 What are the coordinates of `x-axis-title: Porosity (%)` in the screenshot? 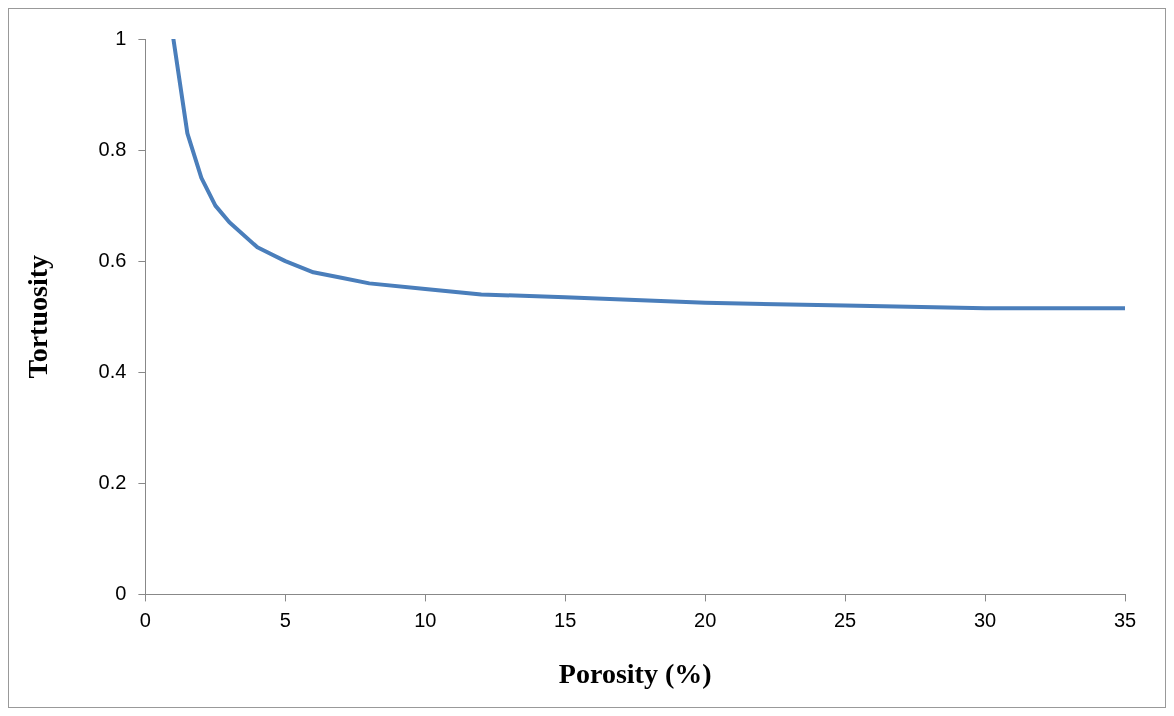 It's located at (635, 674).